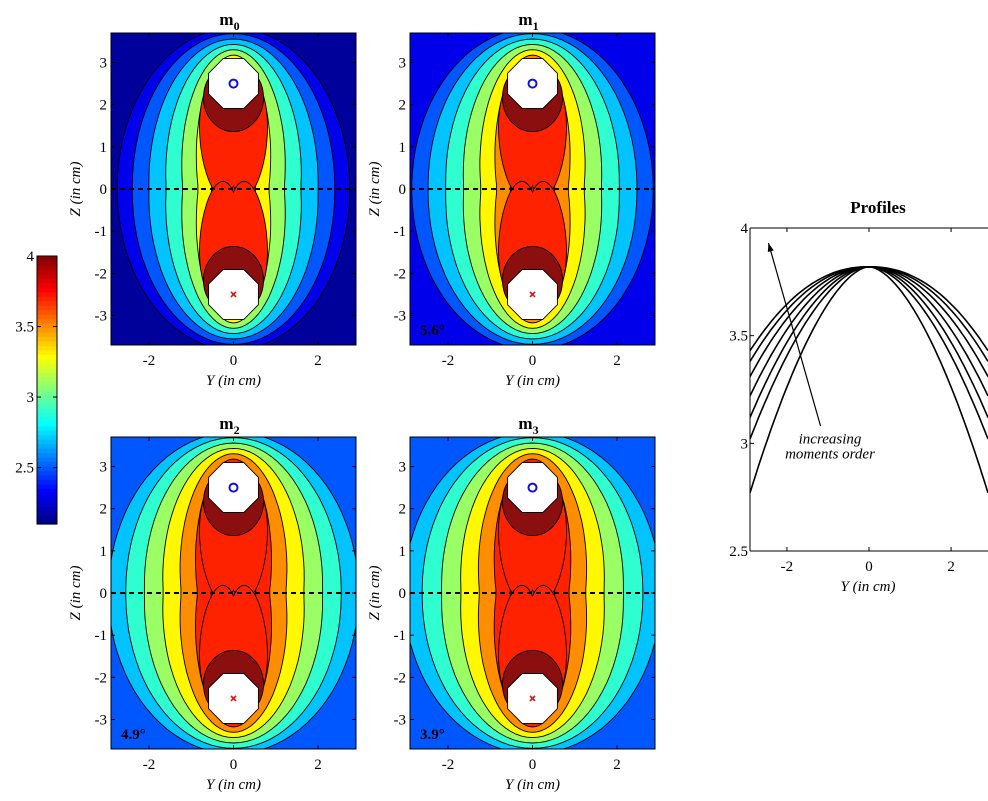  What do you see at coordinates (532, 381) in the screenshot?
I see `x-axis-label: Y (in cm)` at bounding box center [532, 381].